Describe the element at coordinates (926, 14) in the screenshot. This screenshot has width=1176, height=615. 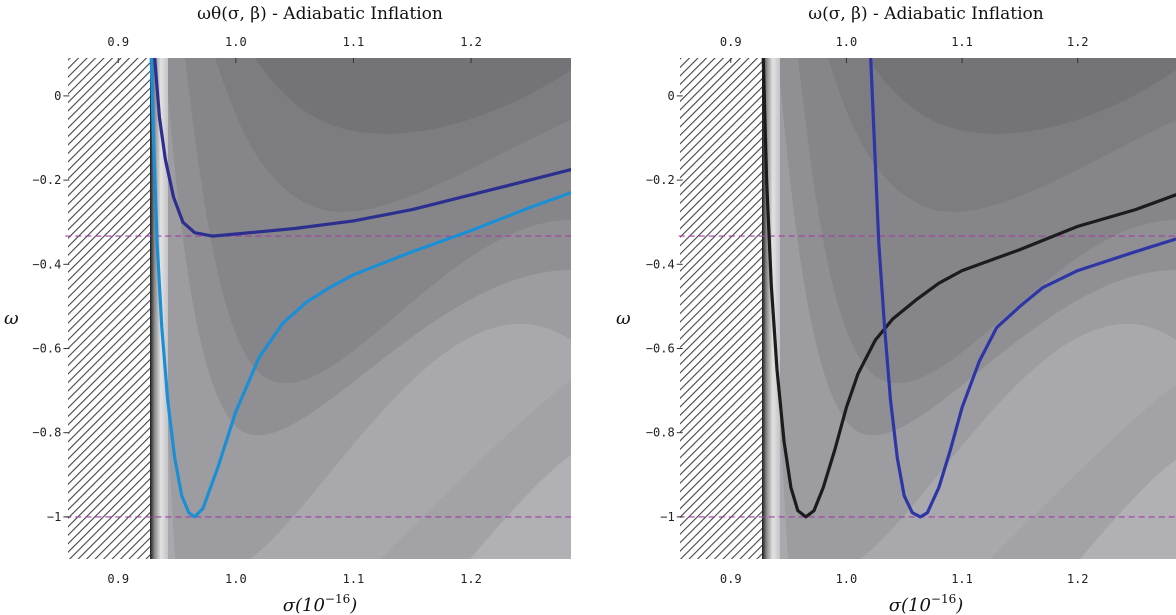
I see `chart-title: ω(σ, β) - Adiabatic Inflation` at that location.